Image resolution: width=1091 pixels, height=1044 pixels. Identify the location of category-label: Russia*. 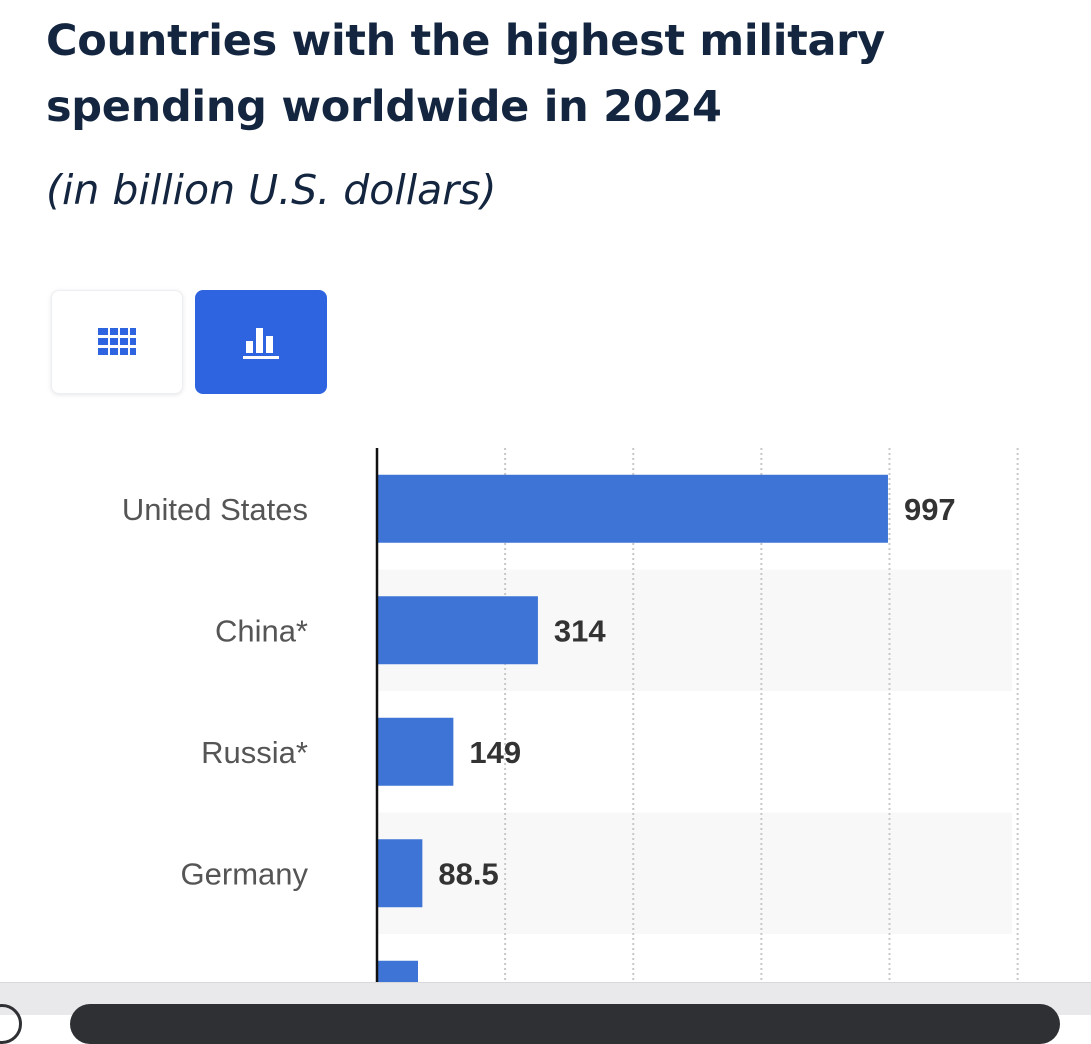
(254, 752).